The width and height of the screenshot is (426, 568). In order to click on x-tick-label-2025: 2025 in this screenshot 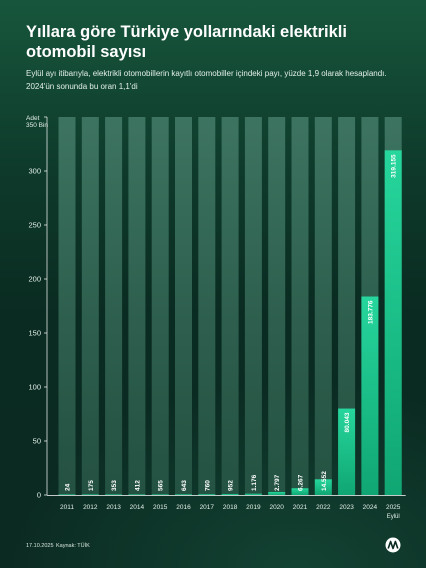, I will do `click(393, 507)`.